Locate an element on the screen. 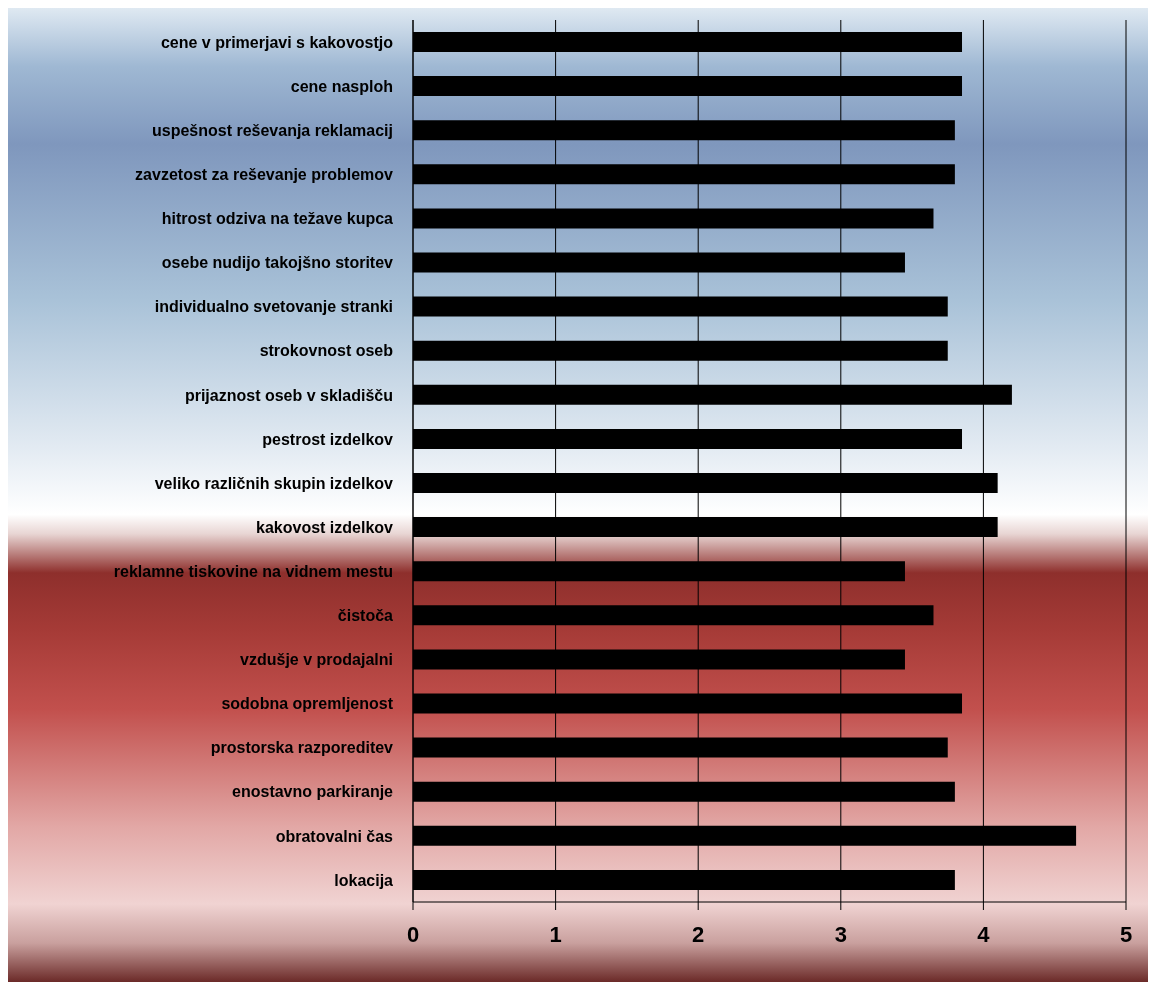  y-tick-label: enostavno parkiranje is located at coordinates (313, 792).